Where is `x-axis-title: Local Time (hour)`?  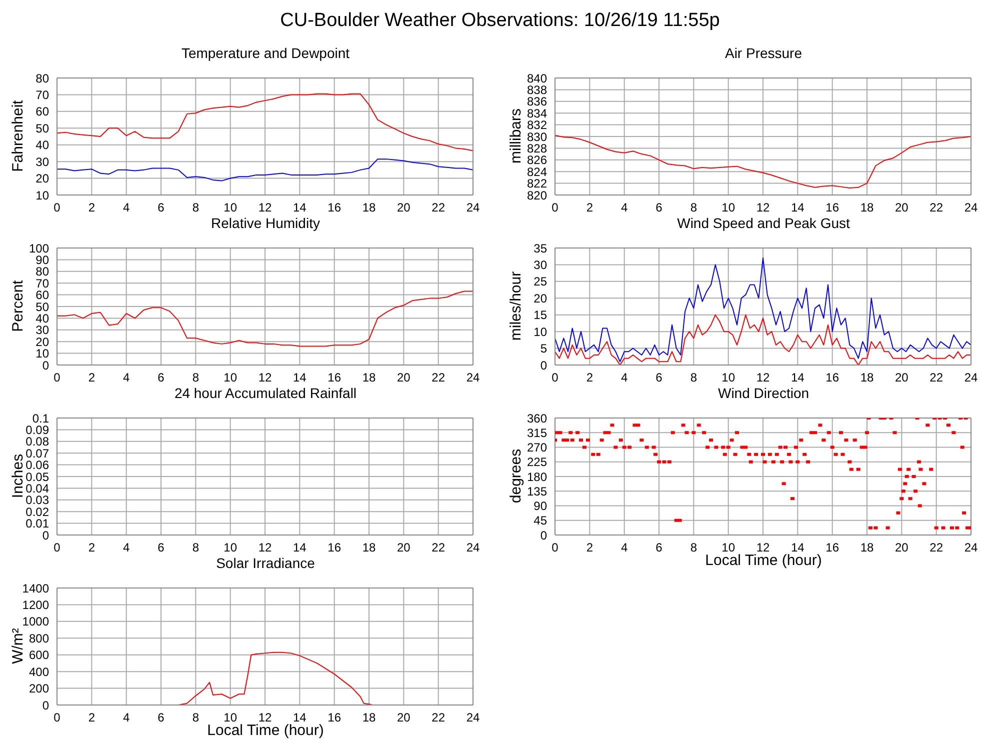 x-axis-title: Local Time (hour) is located at coordinates (763, 560).